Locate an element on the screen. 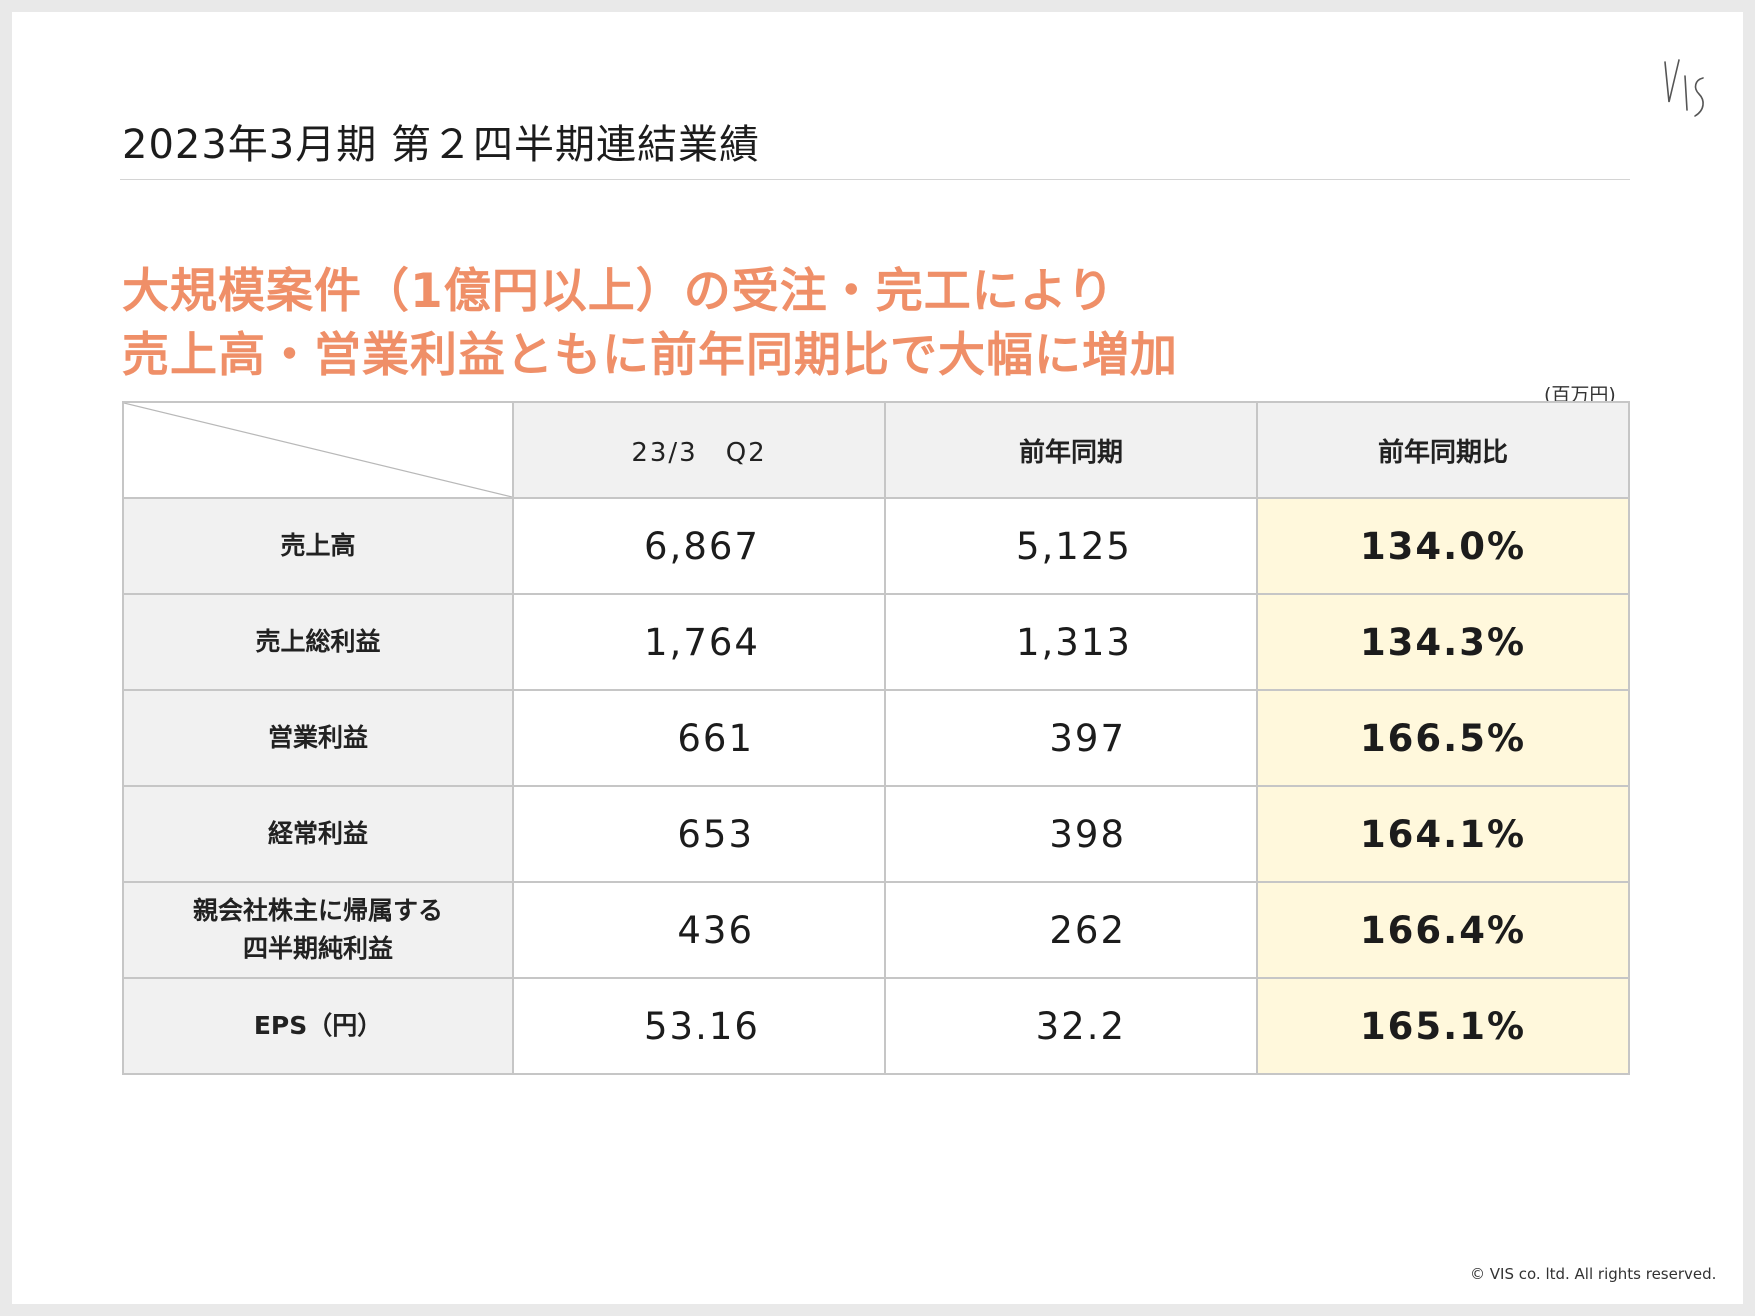 This screenshot has height=1316, width=1755. yoy-ratio: 134.3% is located at coordinates (1443, 642).